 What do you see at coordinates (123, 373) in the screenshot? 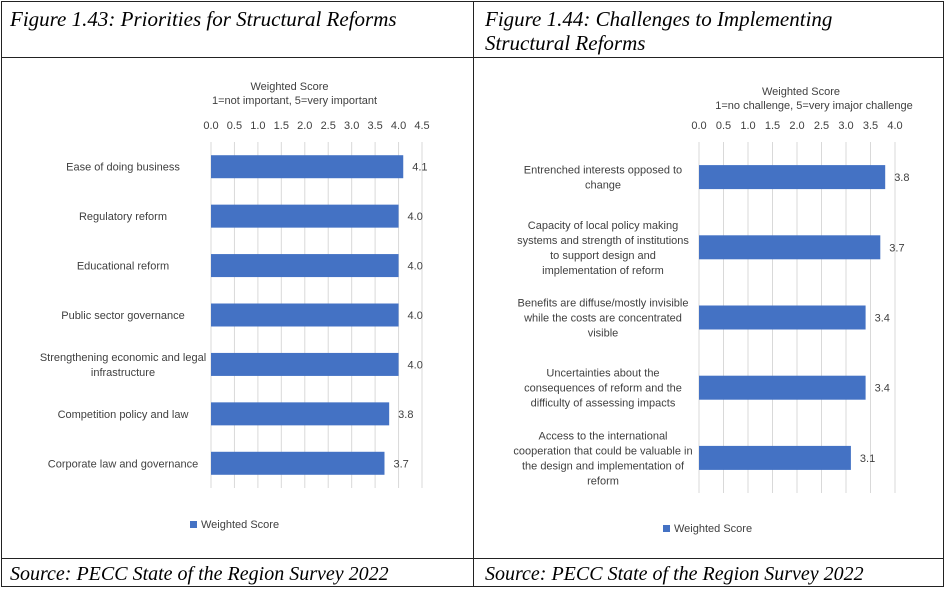
I see `priorities-category-label: infrastructure` at bounding box center [123, 373].